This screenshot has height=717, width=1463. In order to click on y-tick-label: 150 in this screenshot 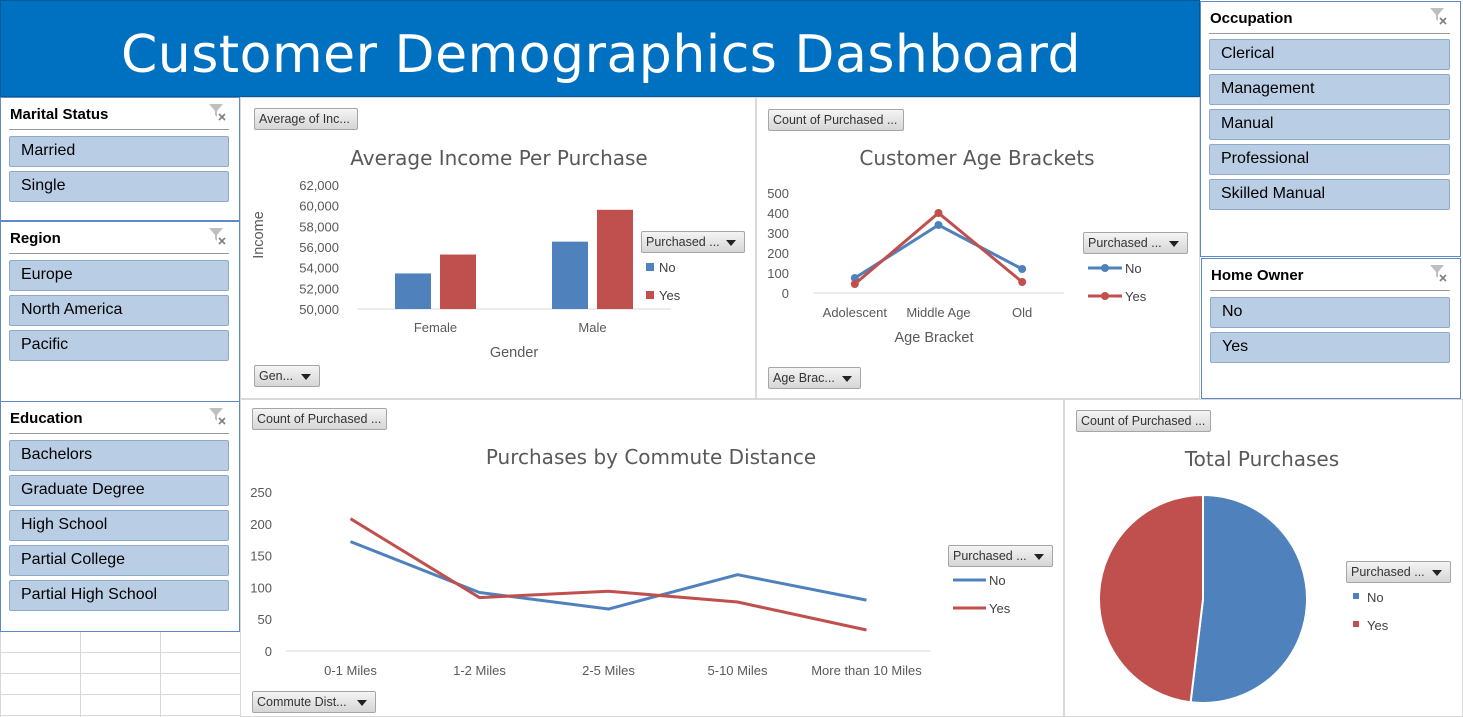, I will do `click(261, 556)`.